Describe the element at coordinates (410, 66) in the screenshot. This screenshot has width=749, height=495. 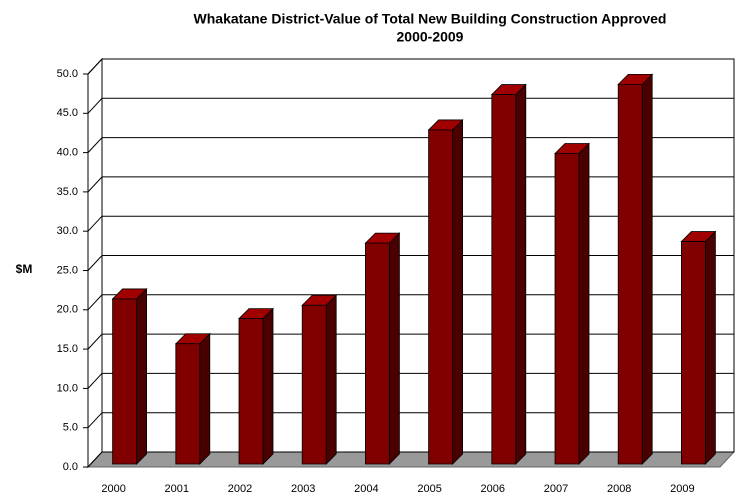
I see `grid-line` at that location.